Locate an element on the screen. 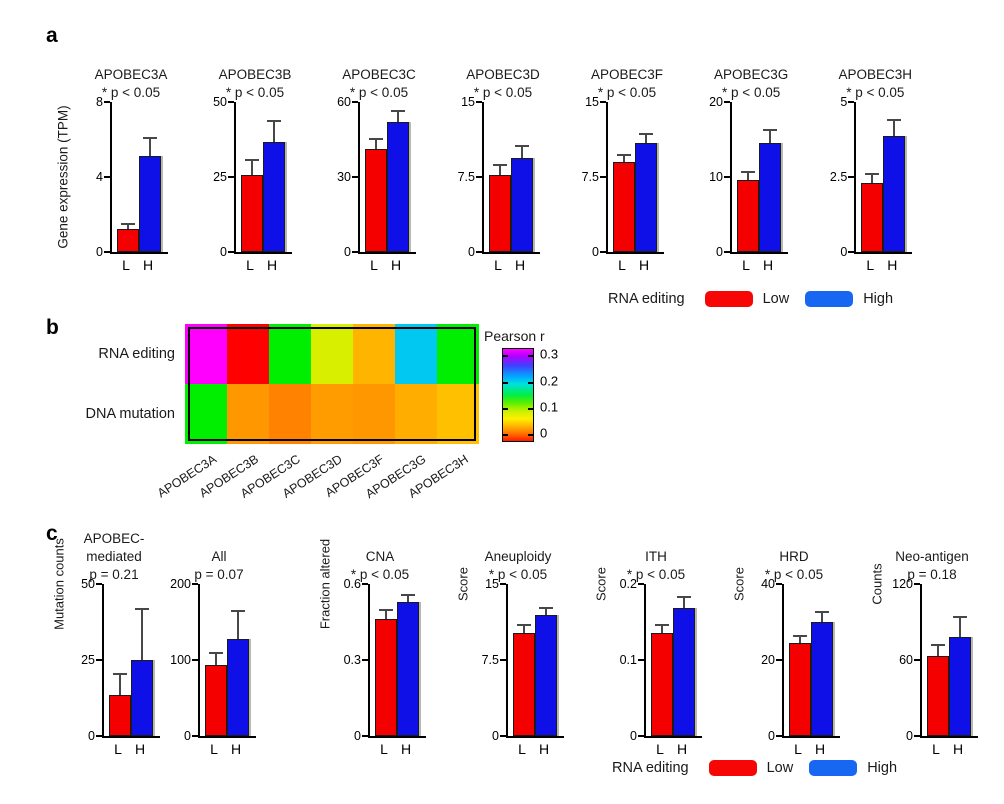  heatmap-row-label-rna-editing: RNA editing is located at coordinates (136, 354).